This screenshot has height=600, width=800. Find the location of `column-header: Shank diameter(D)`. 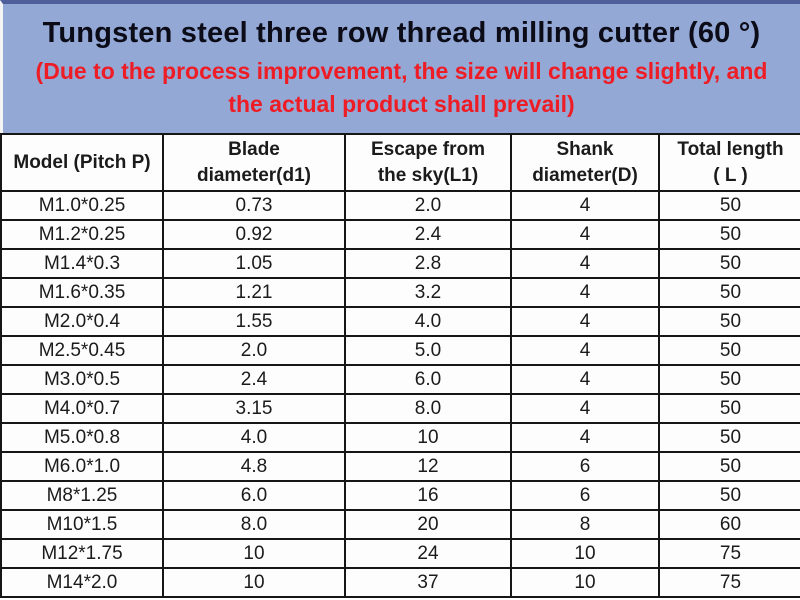

column-header: Shank diameter(D) is located at coordinates (585, 162).